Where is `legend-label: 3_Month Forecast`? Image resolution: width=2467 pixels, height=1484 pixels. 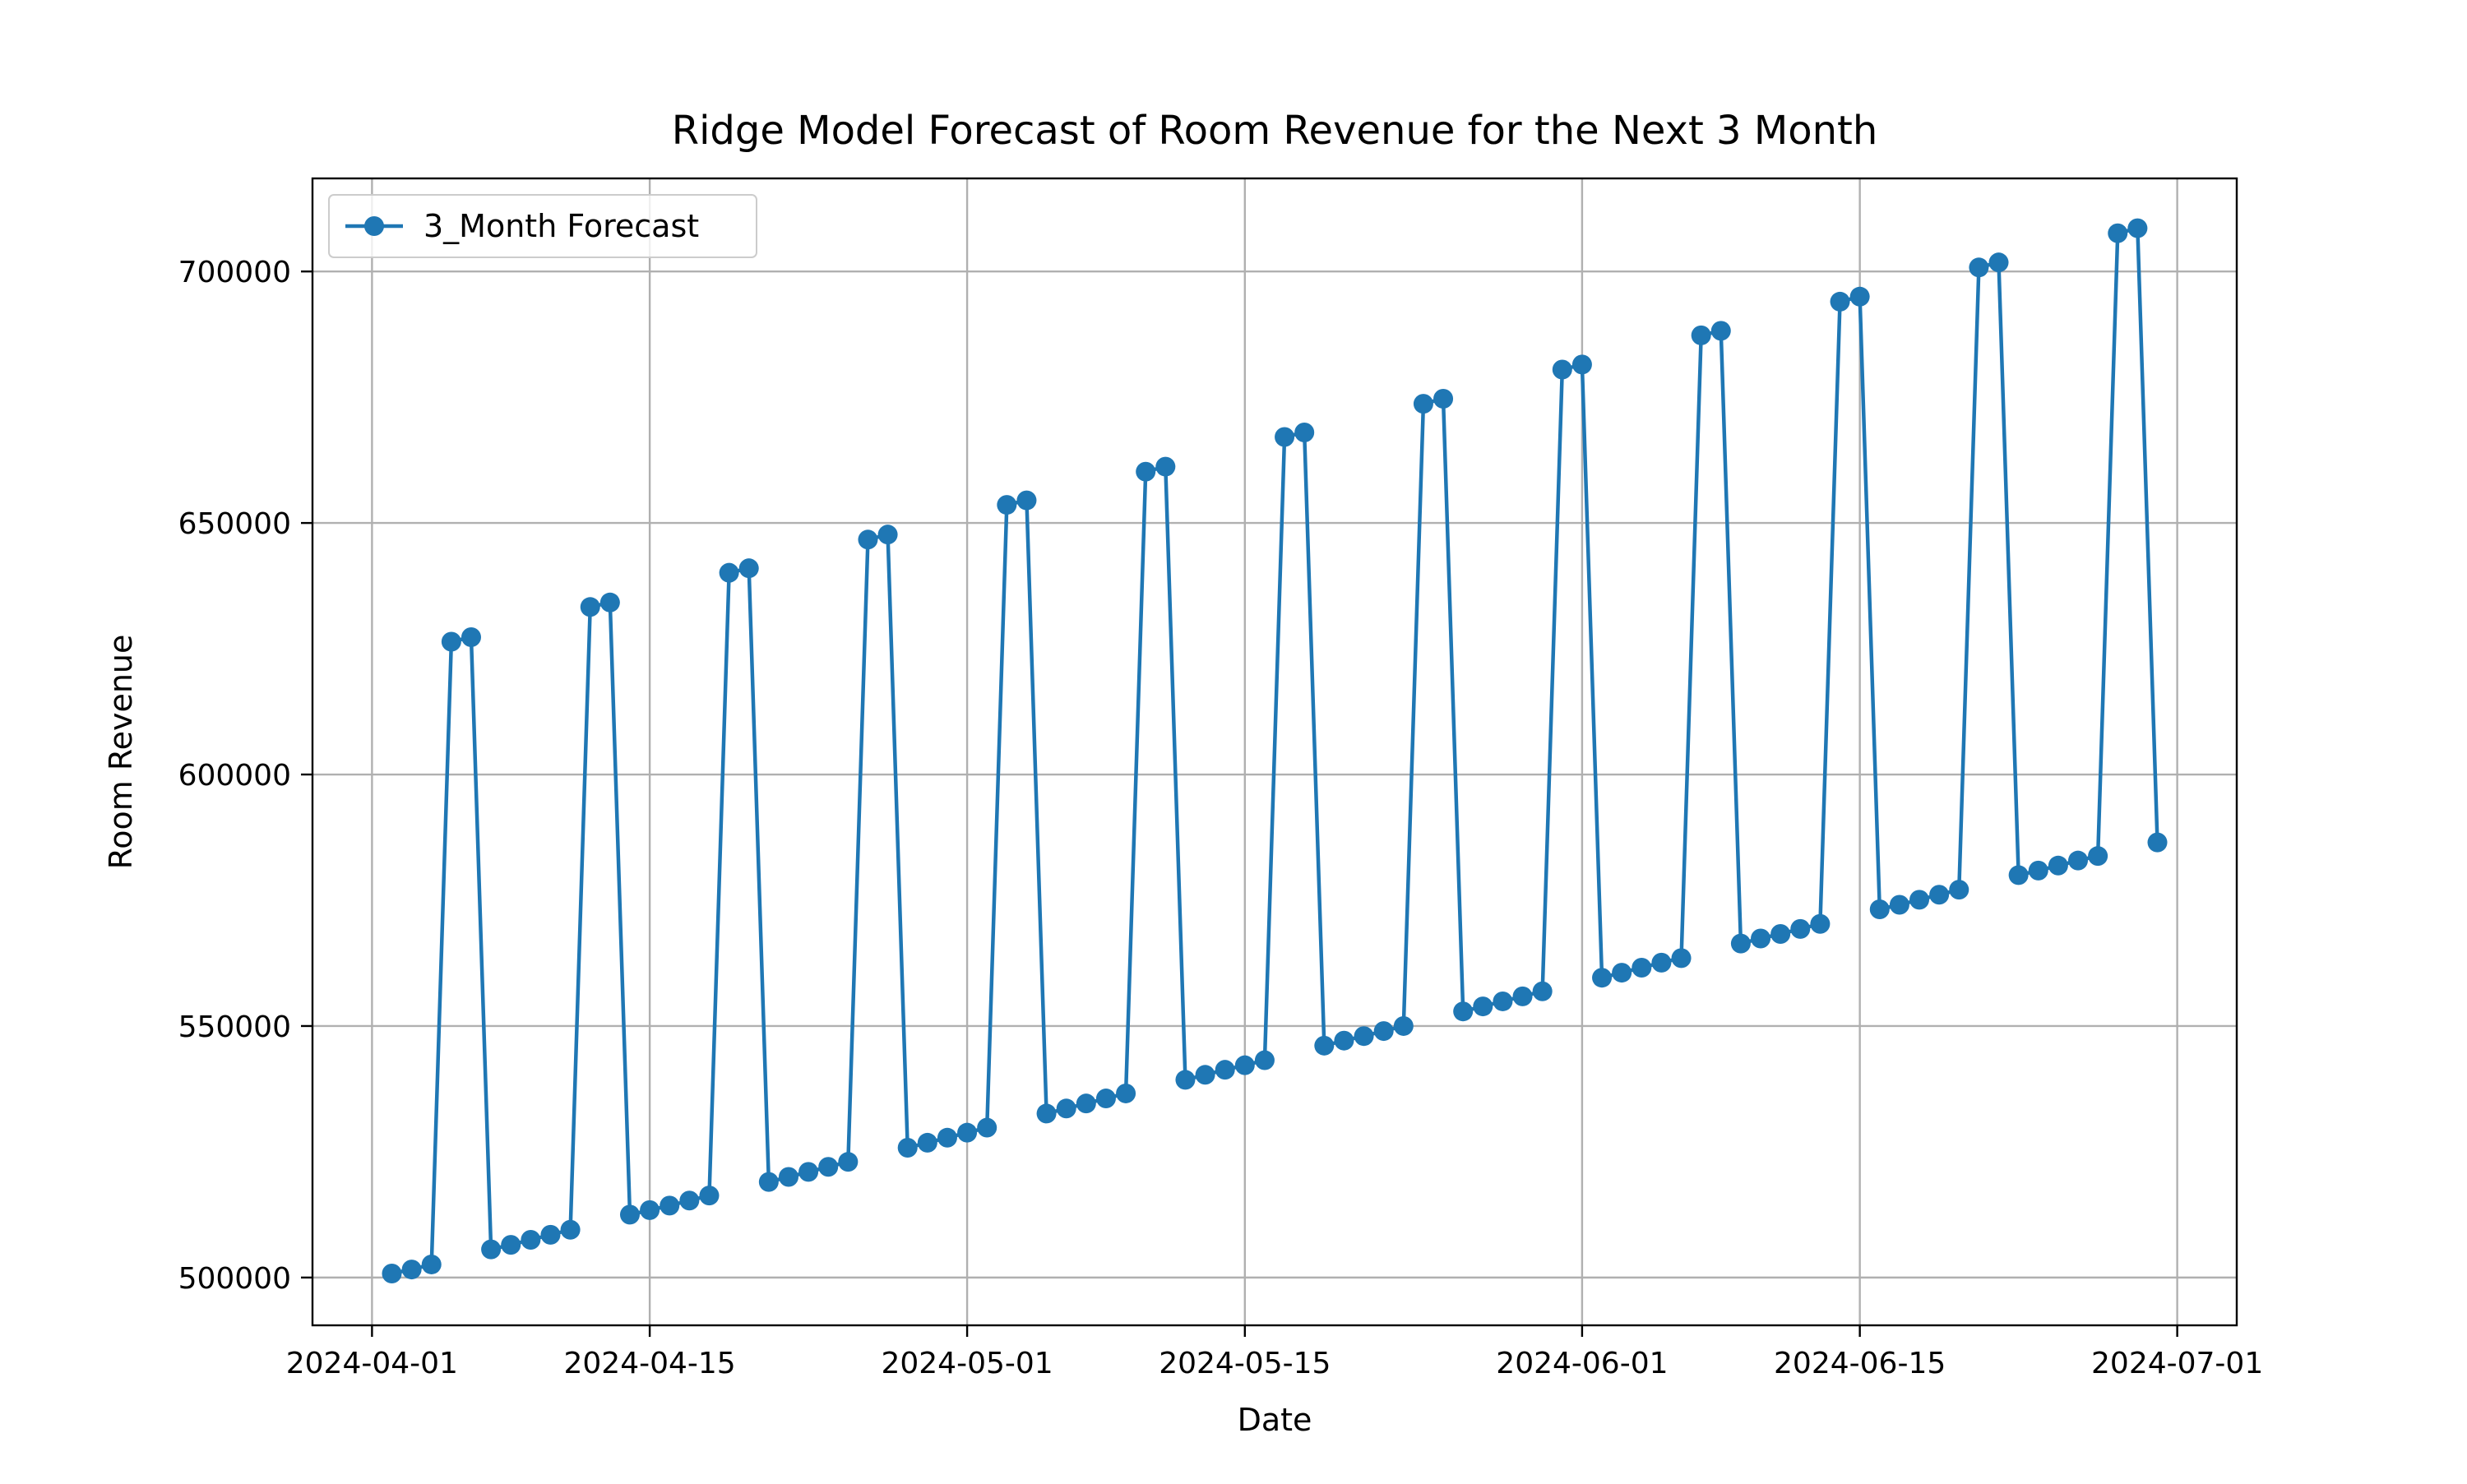
legend-label: 3_Month Forecast is located at coordinates (561, 226).